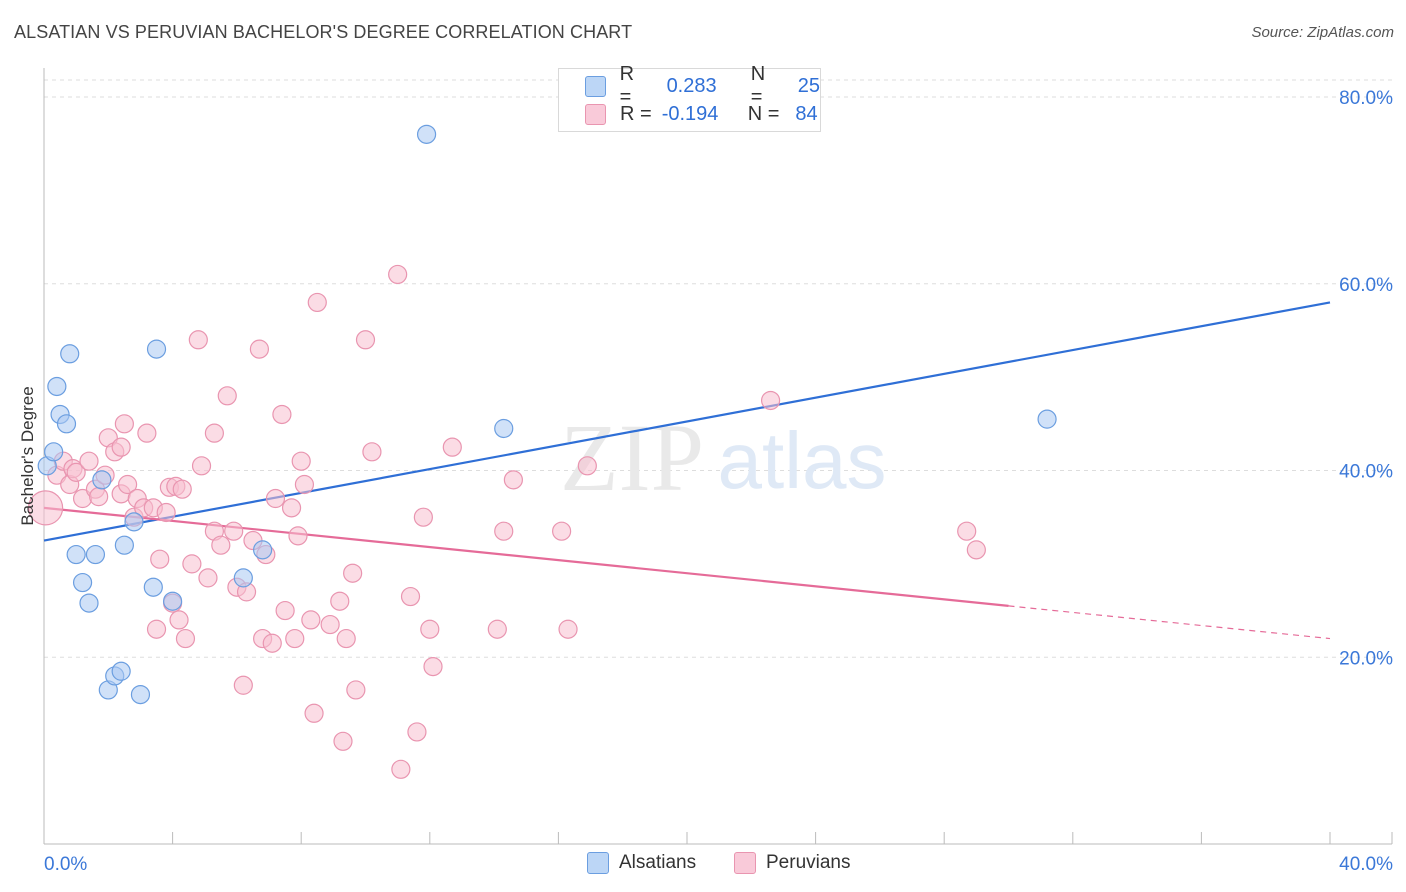 The width and height of the screenshot is (1406, 892). What do you see at coordinates (1366, 285) in the screenshot?
I see `y-tick-label: 60.0%` at bounding box center [1366, 285].